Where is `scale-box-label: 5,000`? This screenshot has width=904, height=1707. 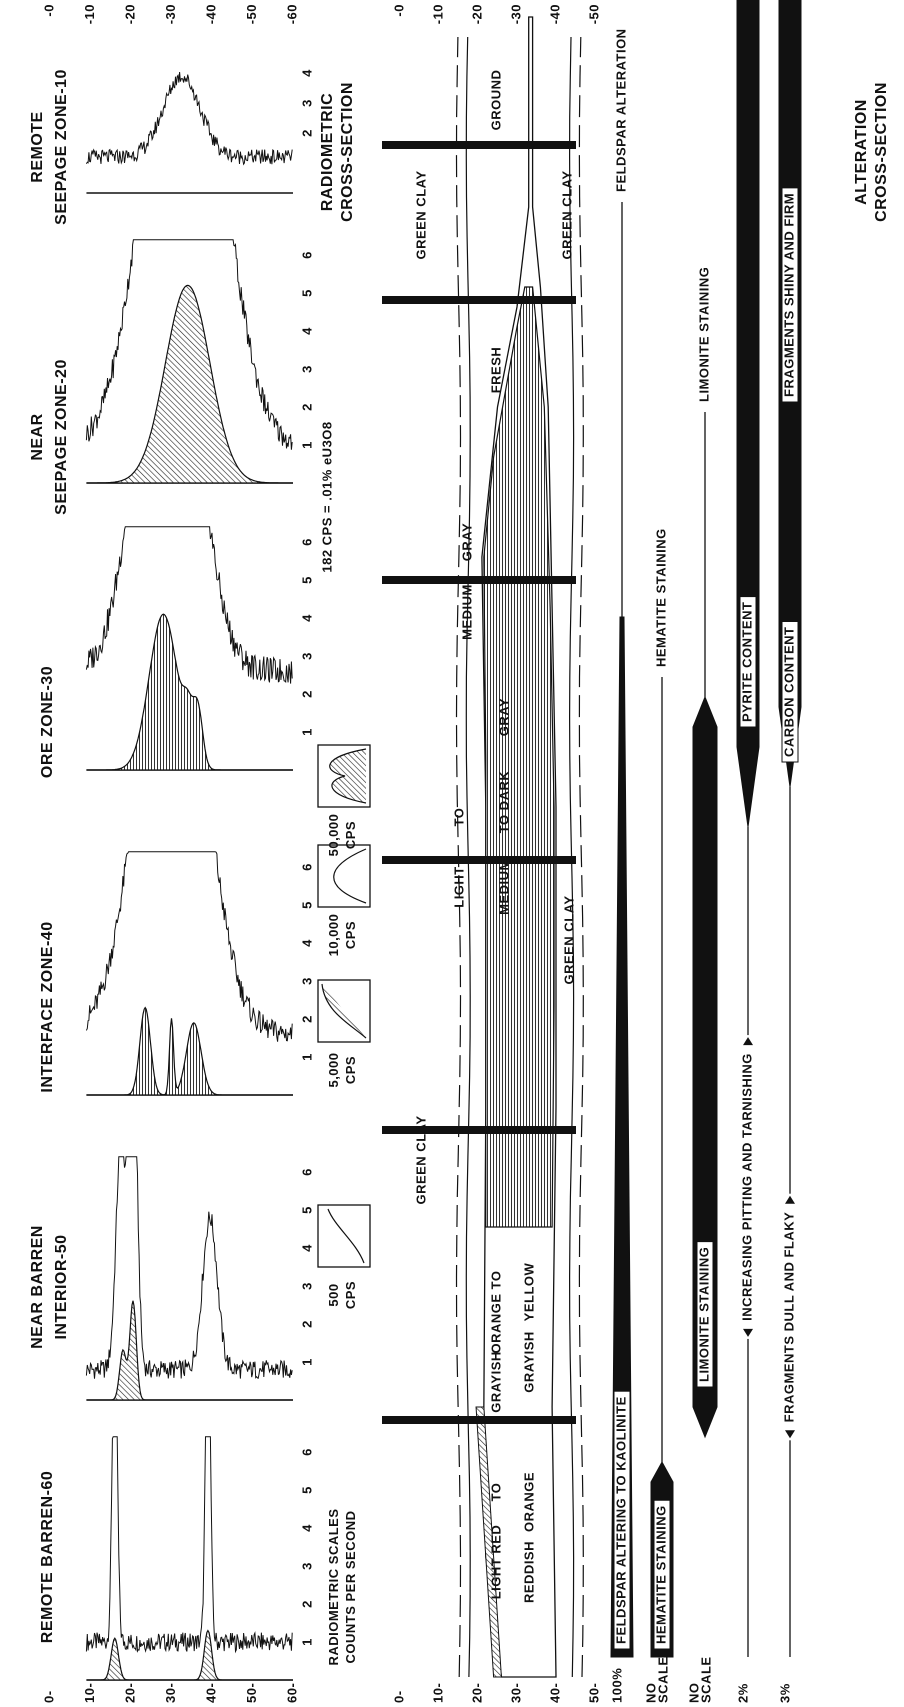
scale-box-label: 5,000 is located at coordinates (333, 1069).